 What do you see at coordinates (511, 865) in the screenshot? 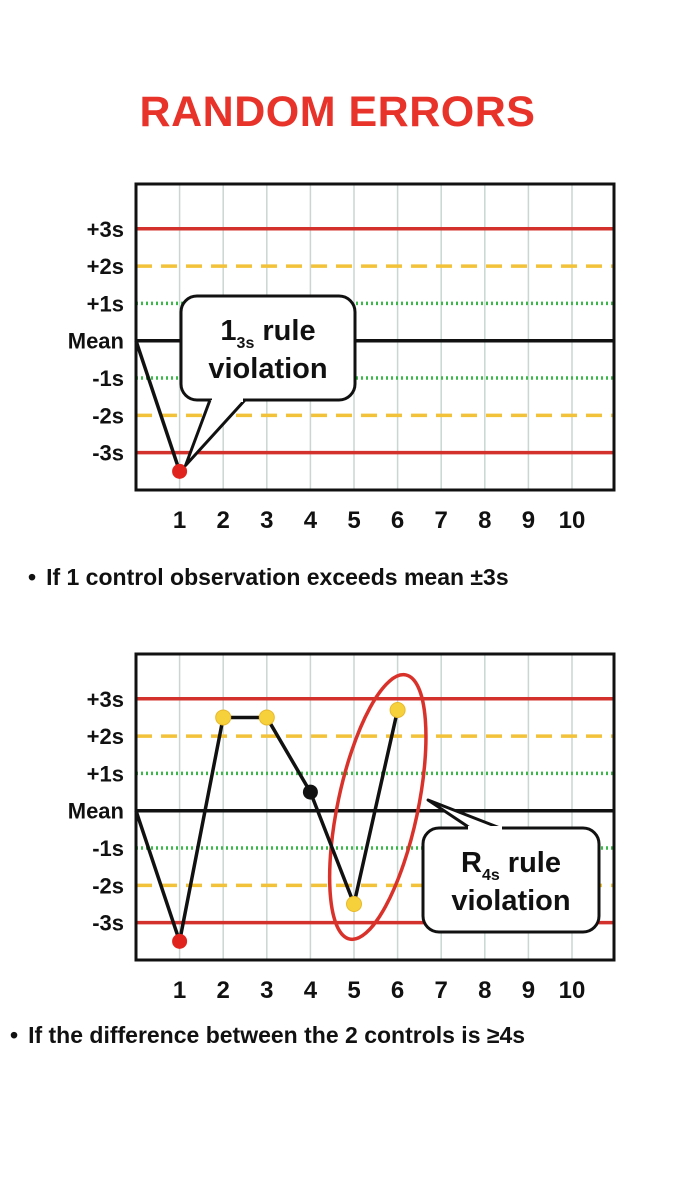
I see `callout-line-1: R4s rule` at bounding box center [511, 865].